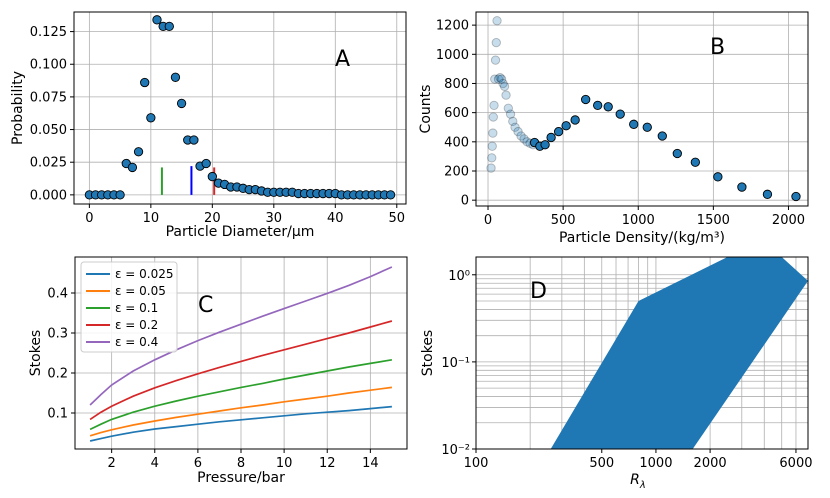 This screenshot has height=498, width=830. I want to click on panel-a-xtick-label: 10, so click(151, 218).